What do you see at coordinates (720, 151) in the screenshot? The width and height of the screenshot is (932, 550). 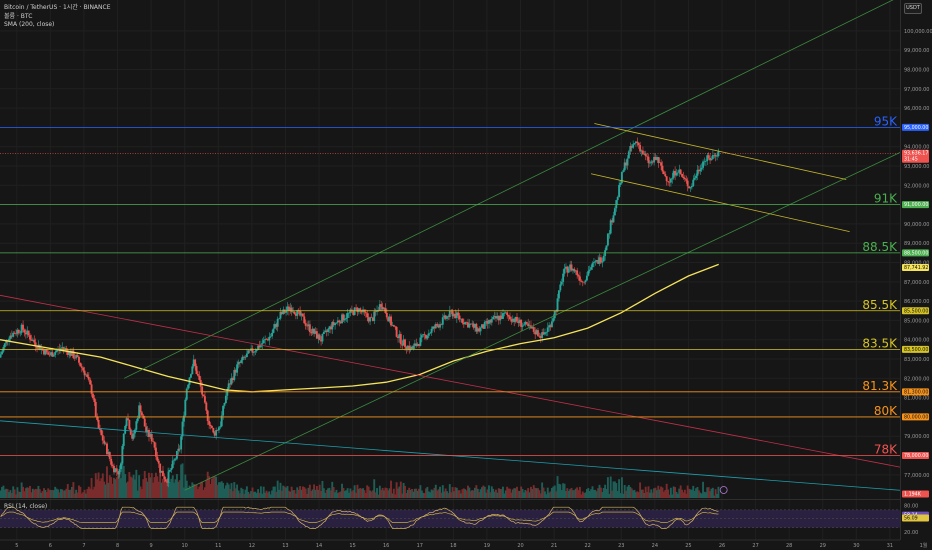 I see `trendline-wedge-upper` at bounding box center [720, 151].